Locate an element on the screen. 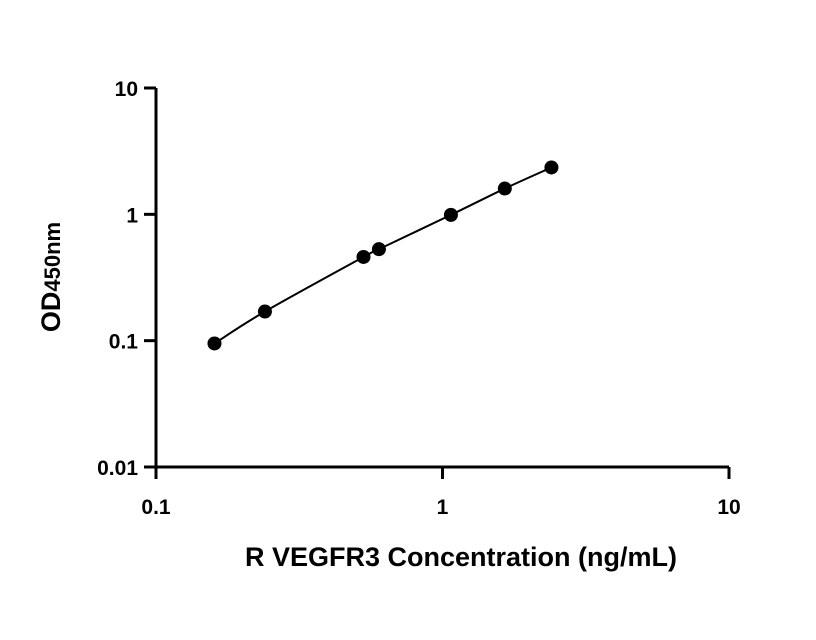 The width and height of the screenshot is (816, 640). y-tick-label: 10 is located at coordinates (126, 89).